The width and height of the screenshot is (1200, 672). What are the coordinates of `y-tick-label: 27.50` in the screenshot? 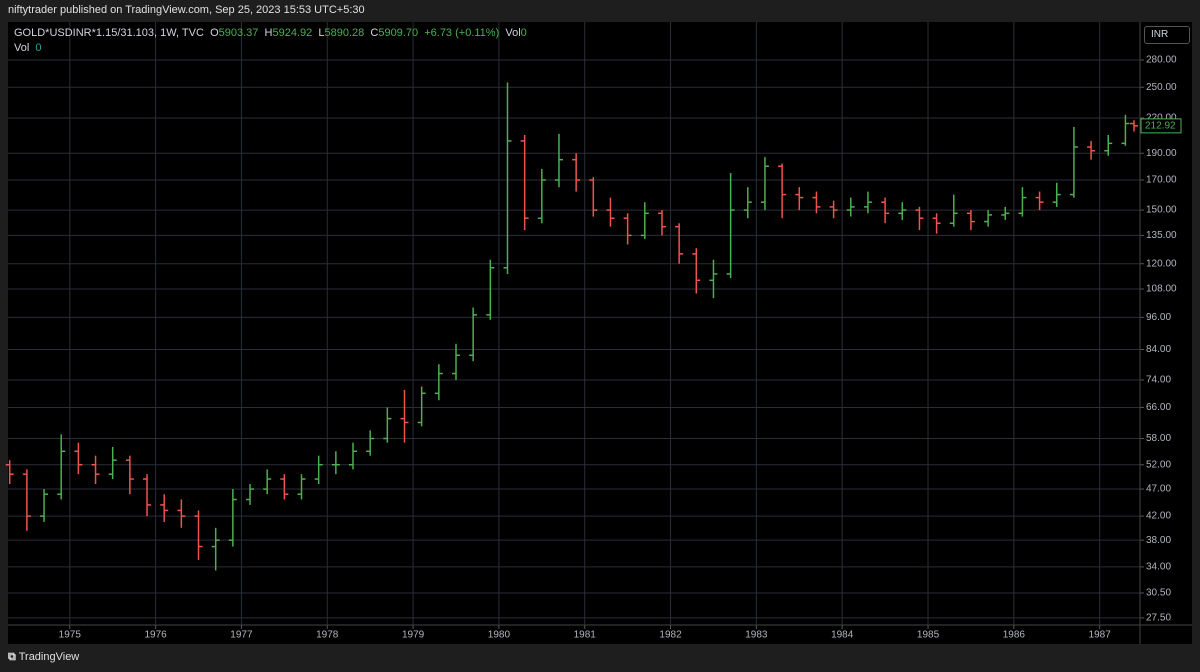 It's located at (1158, 618).